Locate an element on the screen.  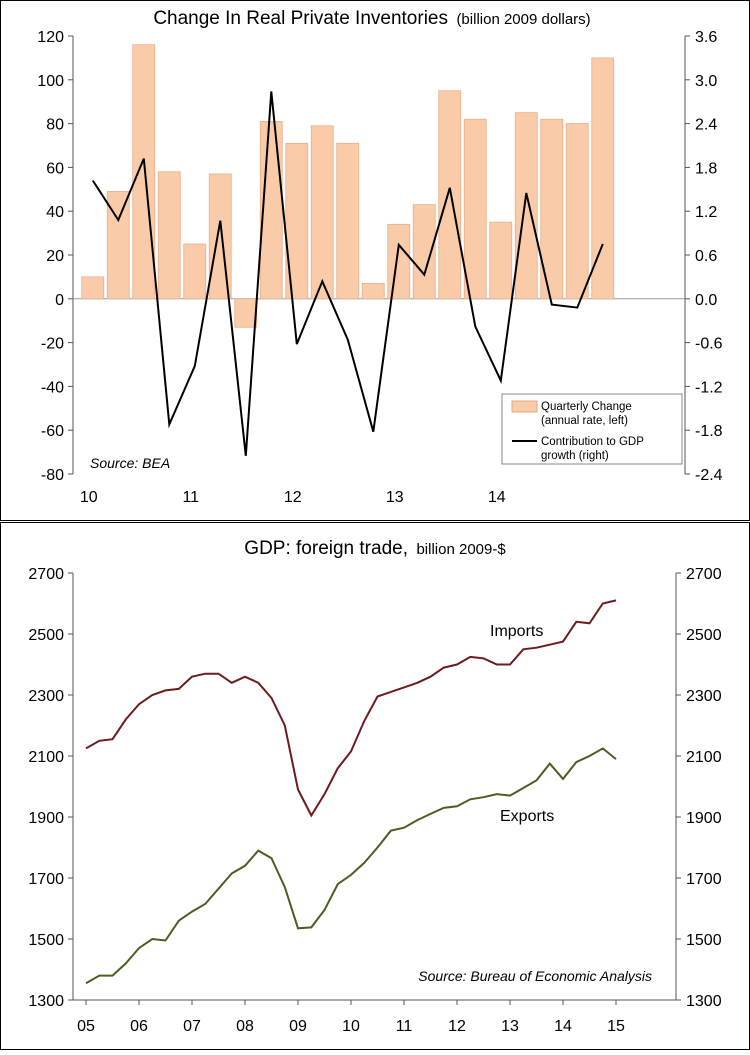
left-tick-label: 100 is located at coordinates (50, 81).